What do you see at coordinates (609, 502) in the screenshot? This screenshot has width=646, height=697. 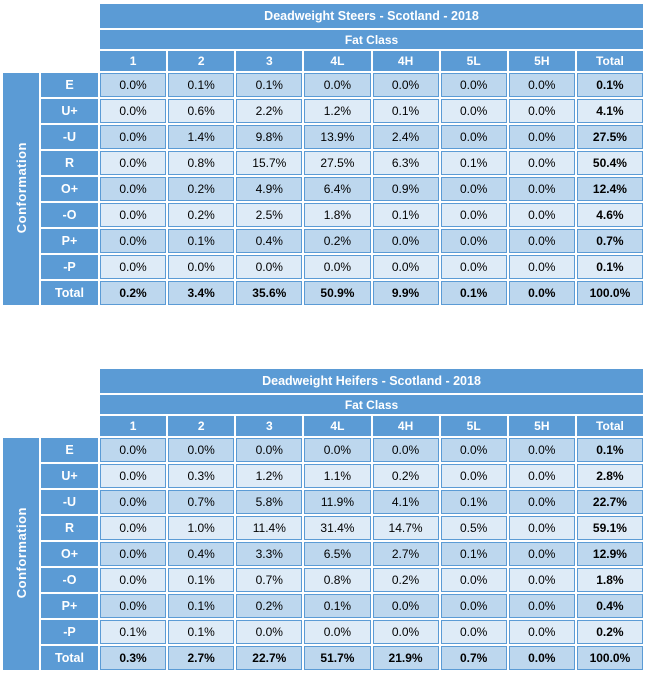 I see `data-cell: 22.7%` at bounding box center [609, 502].